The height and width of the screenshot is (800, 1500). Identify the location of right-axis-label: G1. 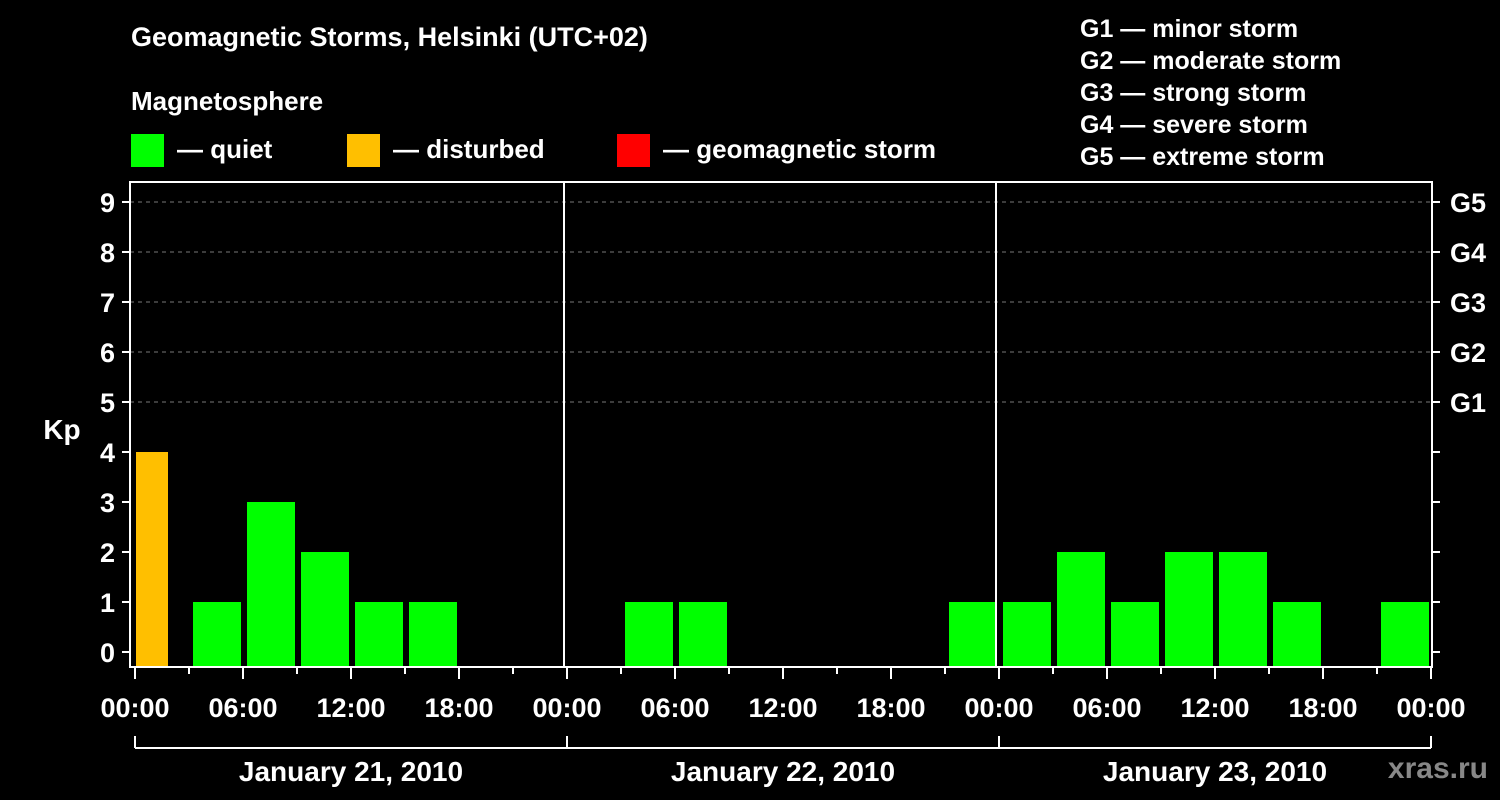
(1468, 403).